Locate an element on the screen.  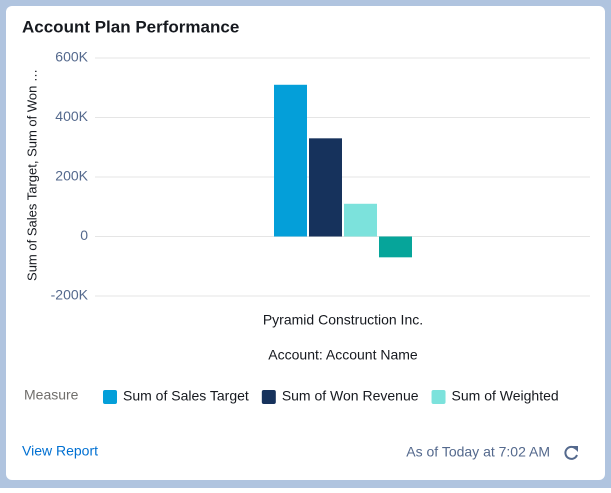
timestamp: As of Today at 7:02 AM is located at coordinates (478, 452).